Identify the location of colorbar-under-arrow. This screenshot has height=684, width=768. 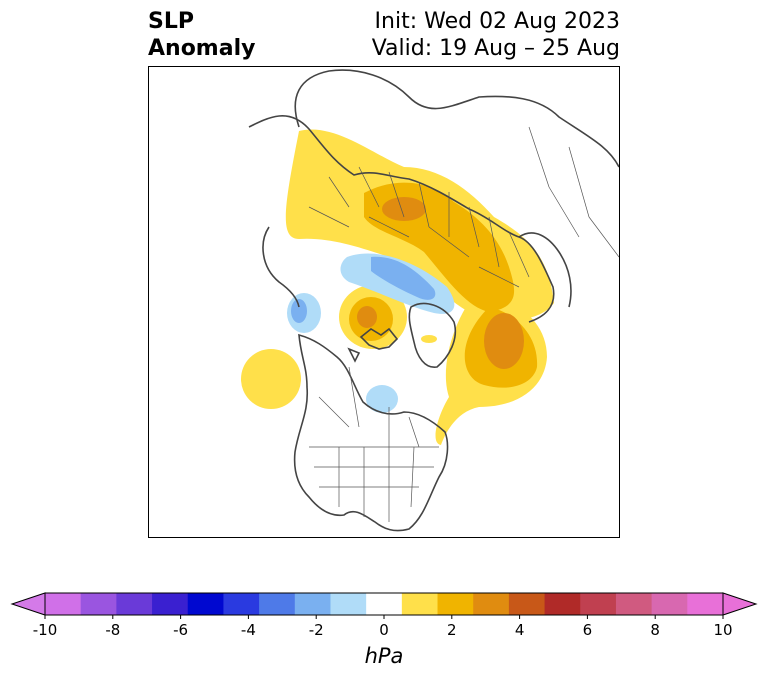
(28, 604).